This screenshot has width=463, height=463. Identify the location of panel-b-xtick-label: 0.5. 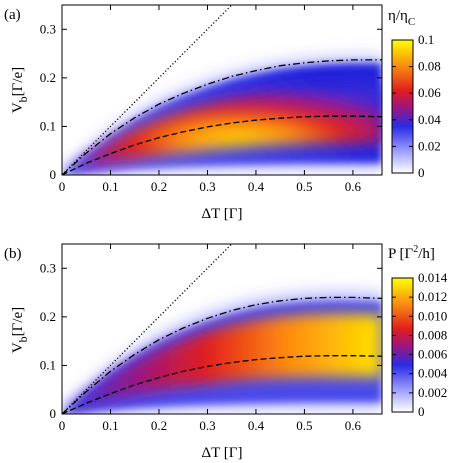
(304, 425).